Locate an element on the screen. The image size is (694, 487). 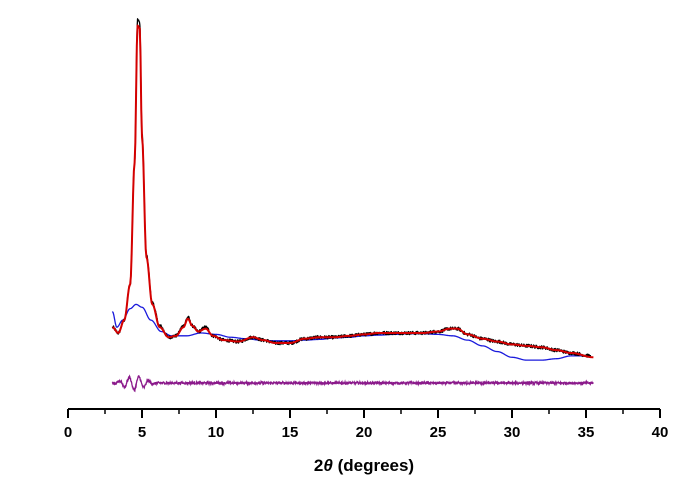
x-axis-title-theta: θ is located at coordinates (328, 465).